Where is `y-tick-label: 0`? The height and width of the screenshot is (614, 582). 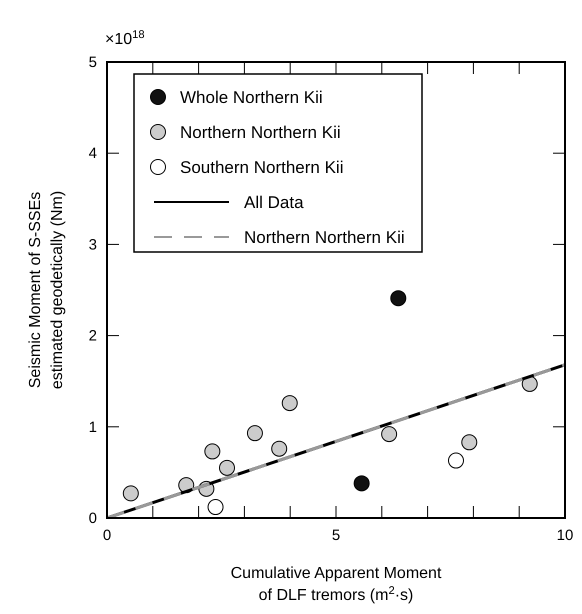 y-tick-label: 0 is located at coordinates (92, 518).